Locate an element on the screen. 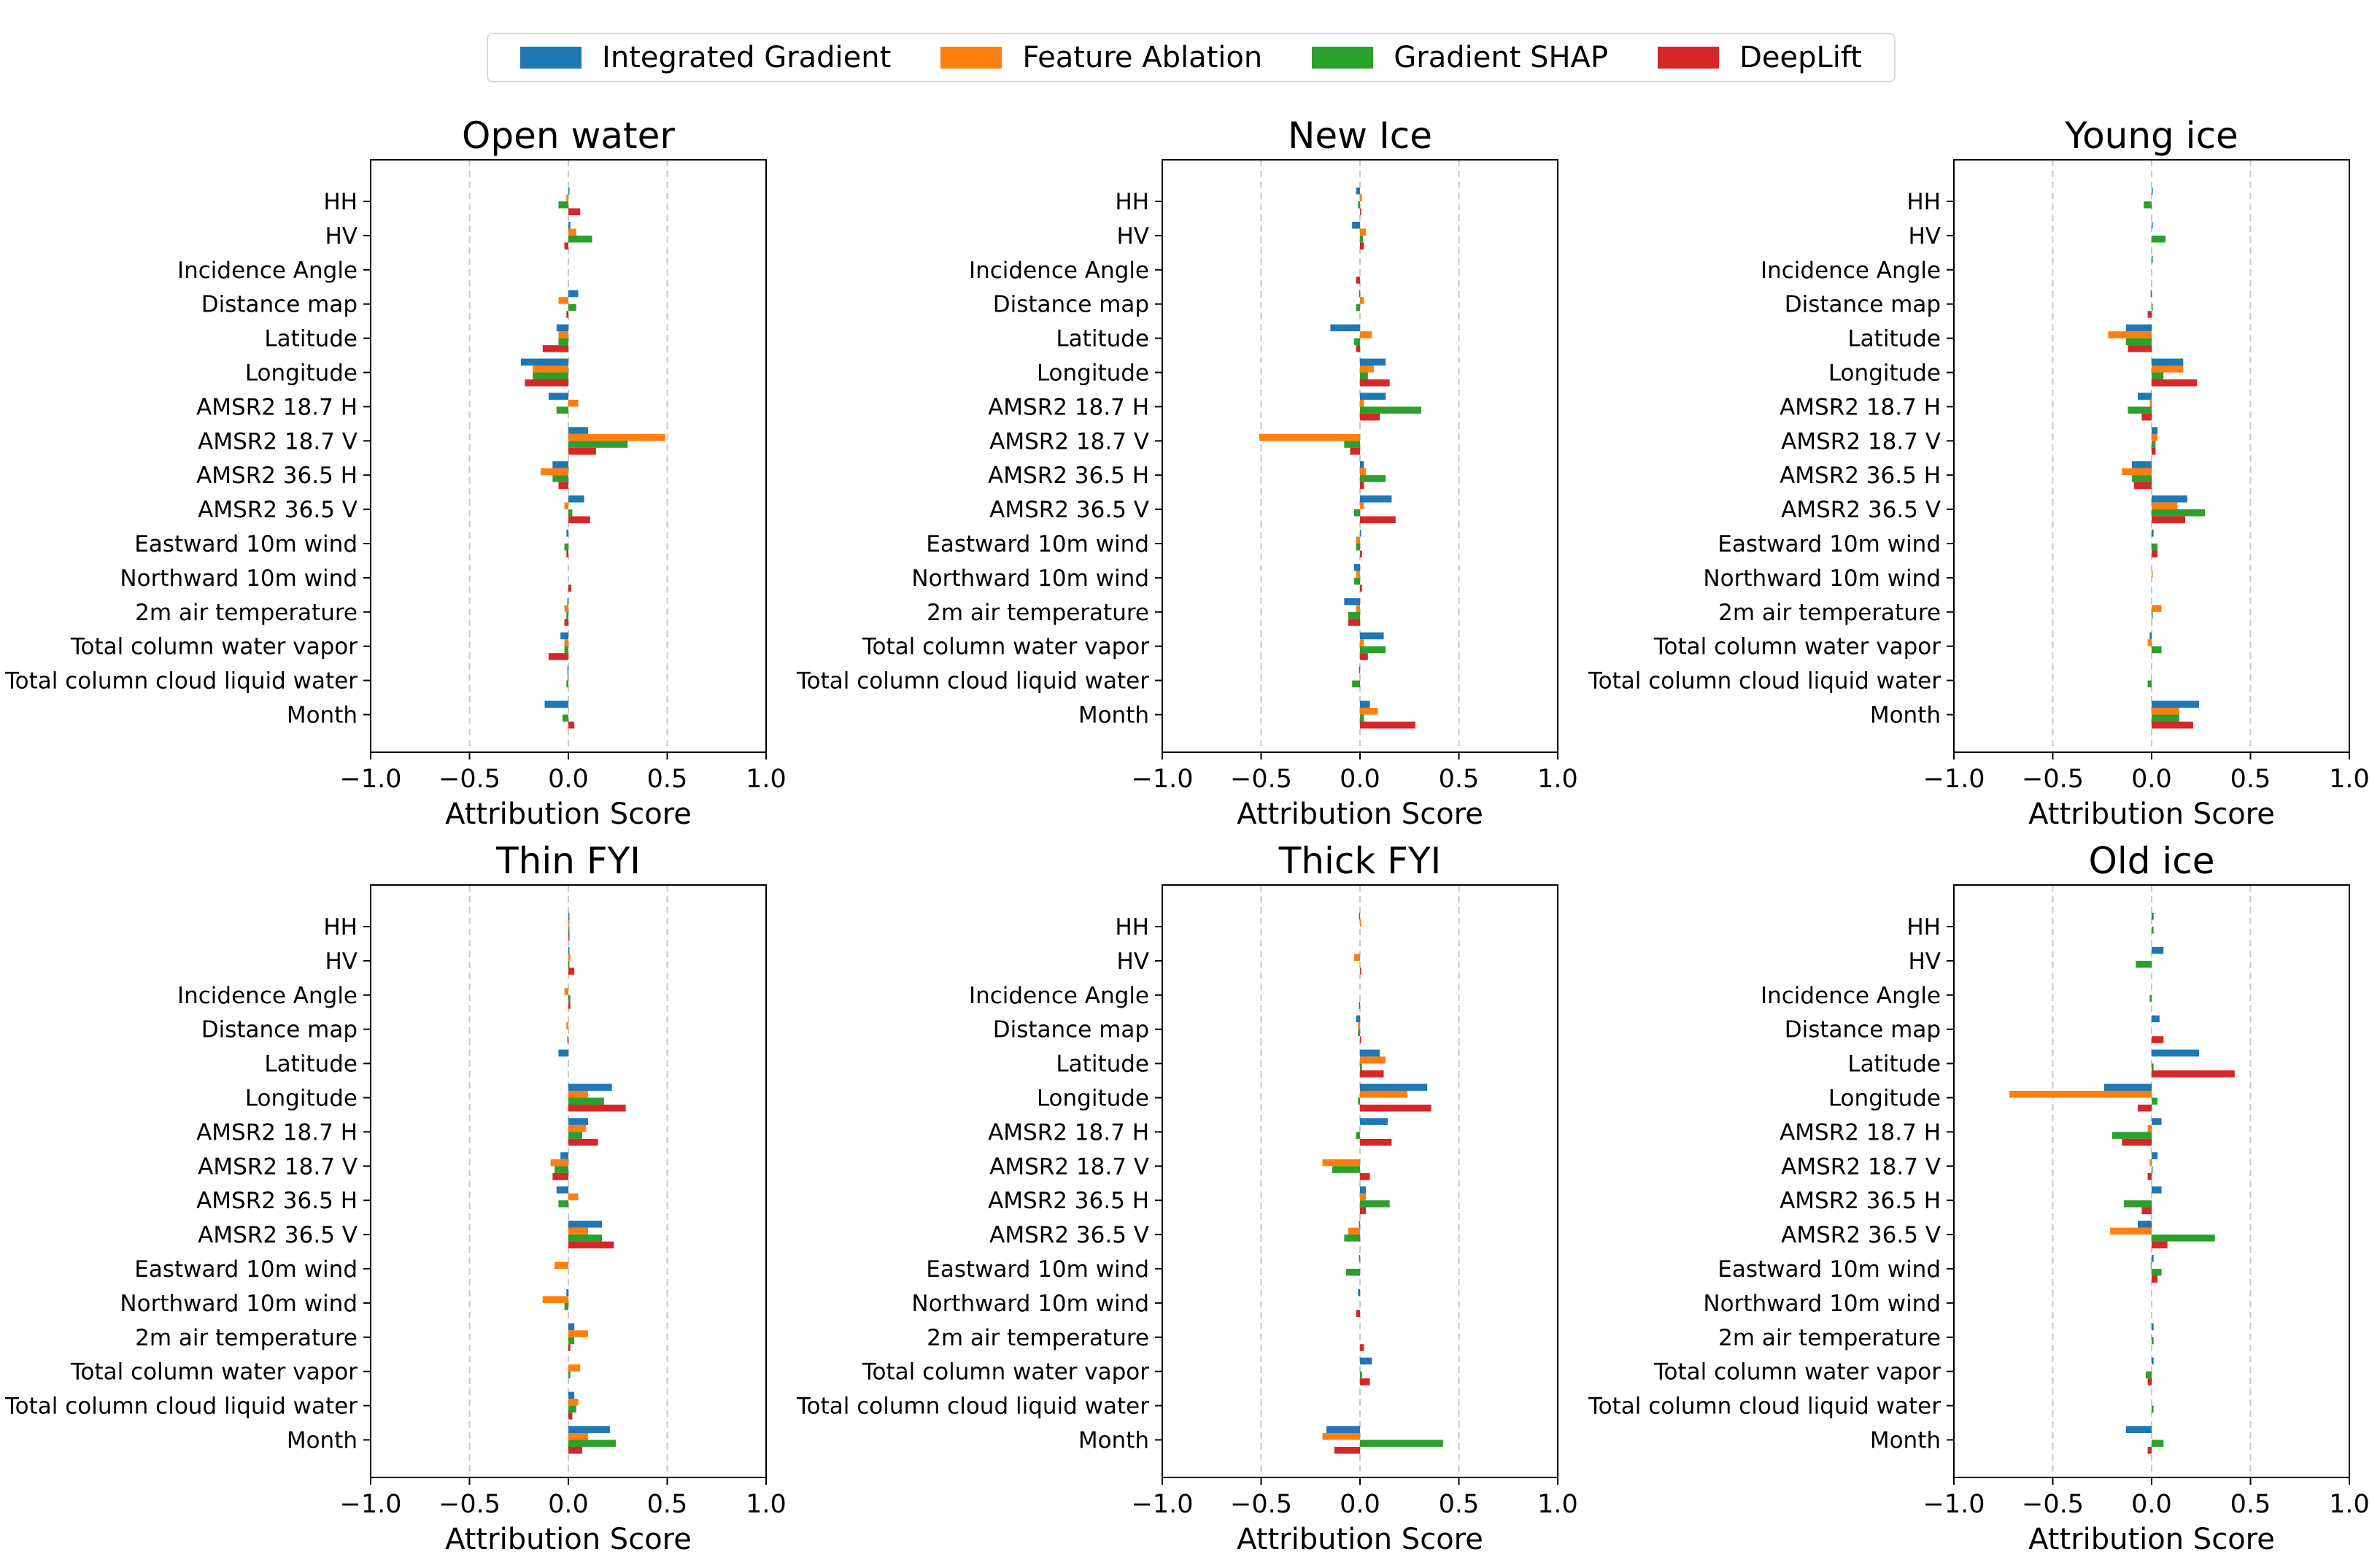 This screenshot has height=1565, width=2380. bar-feature-ablation-total-column-water-vapor is located at coordinates (574, 1368).